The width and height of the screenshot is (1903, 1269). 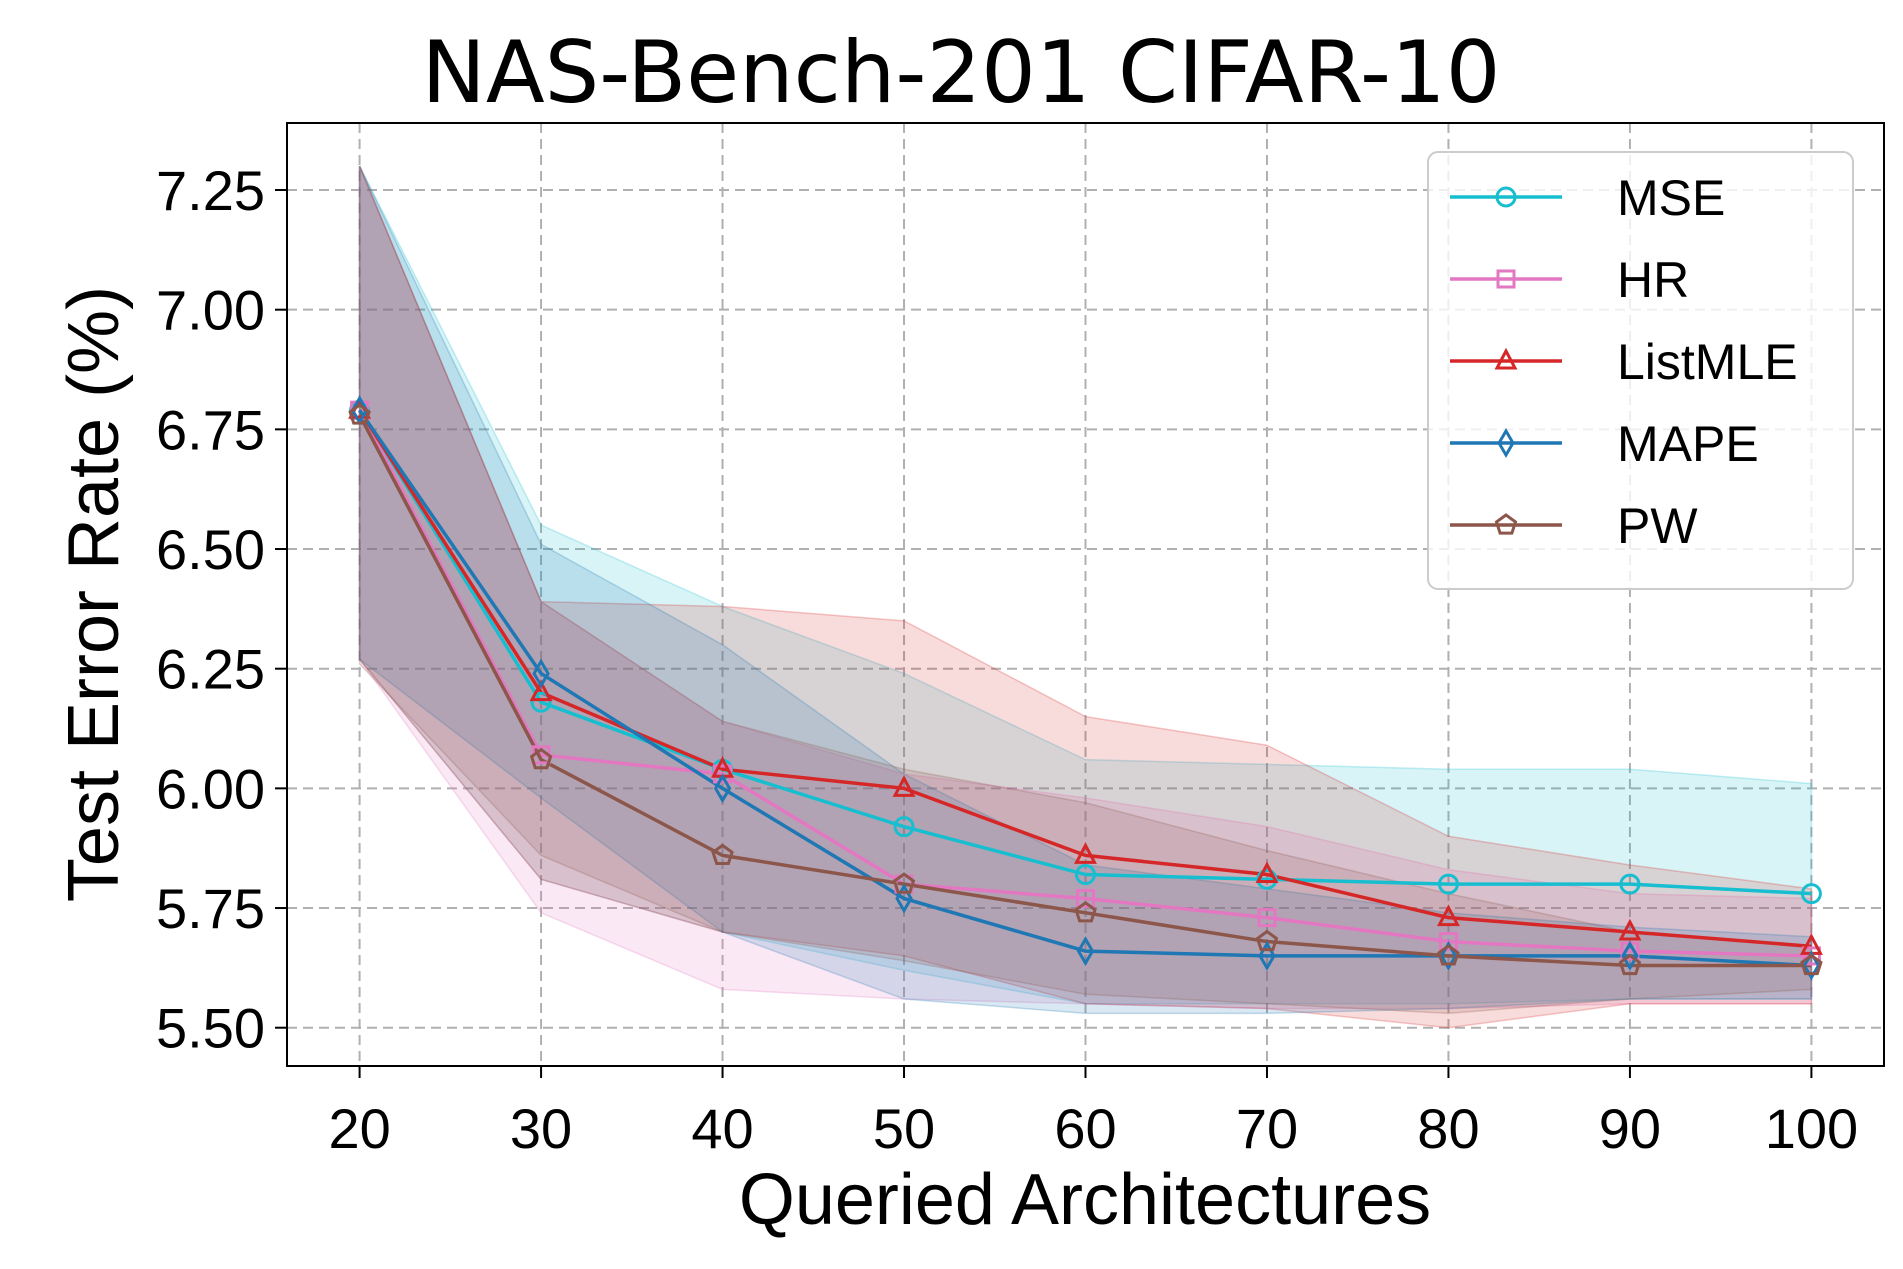 I want to click on x-tick-label: 30, so click(x=541, y=1128).